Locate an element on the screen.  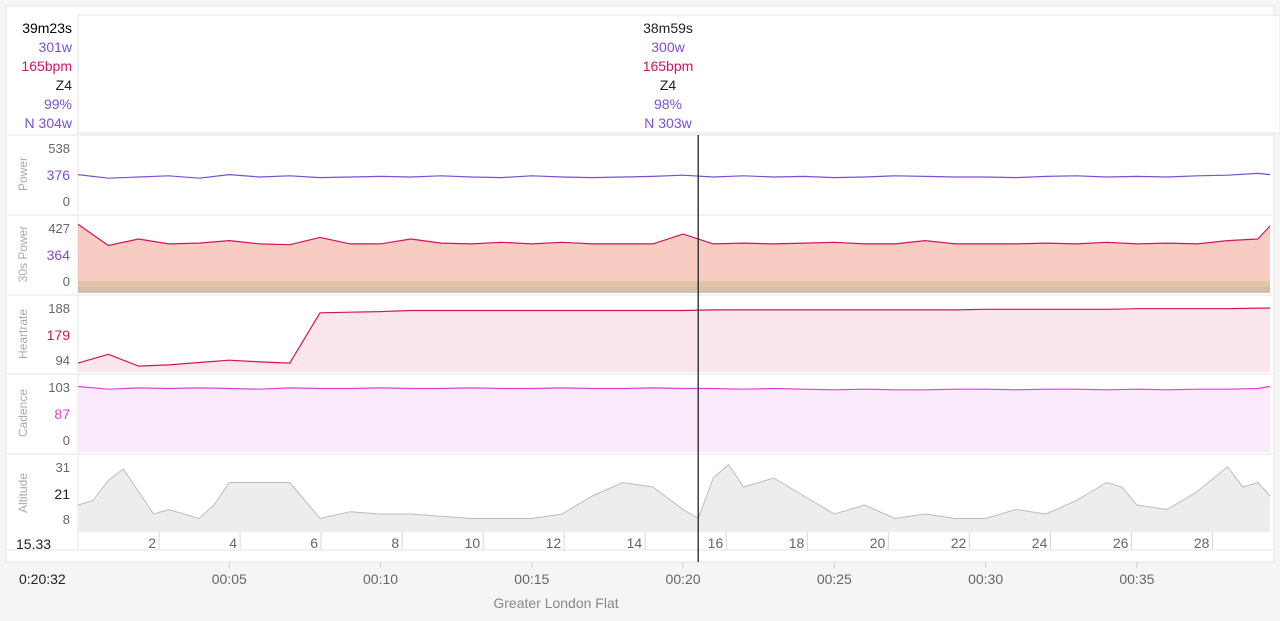
ylabel-power: Power is located at coordinates (23, 174).